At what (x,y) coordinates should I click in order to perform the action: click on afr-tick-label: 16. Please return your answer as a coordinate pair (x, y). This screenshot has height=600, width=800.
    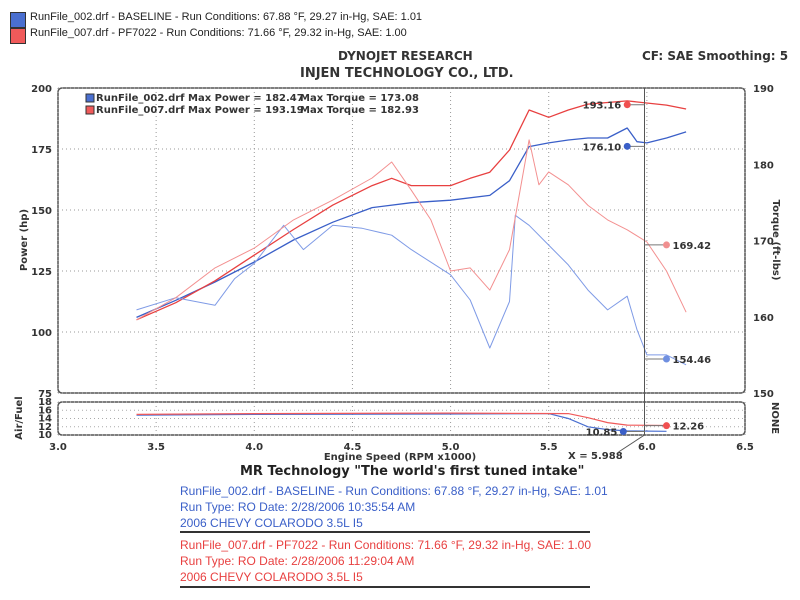
    Looking at the image, I should click on (45, 410).